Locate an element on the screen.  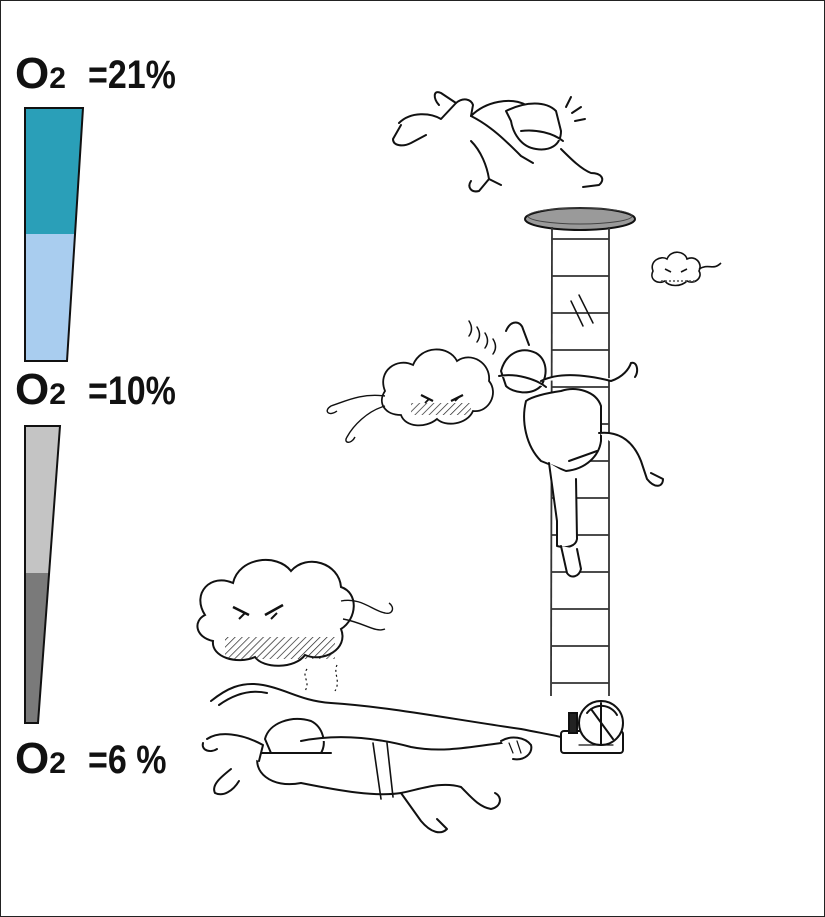
o2-level-10-label: O2 =10% is located at coordinates (95, 389).